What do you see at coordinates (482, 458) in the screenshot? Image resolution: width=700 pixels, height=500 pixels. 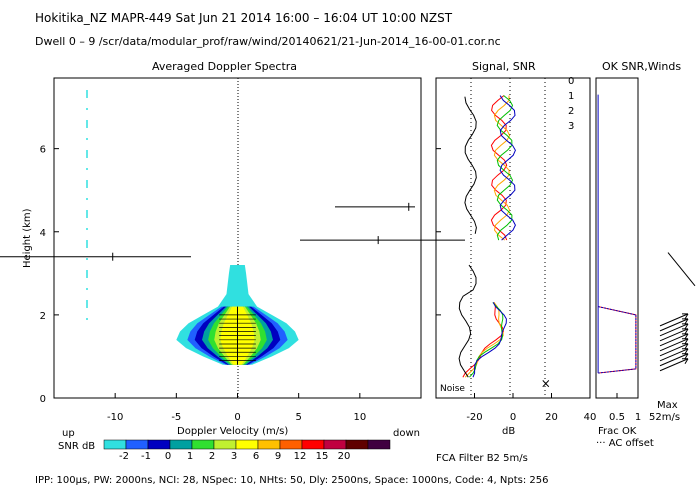 I see `filter-label: FCA Filter B2 5m/s` at bounding box center [482, 458].